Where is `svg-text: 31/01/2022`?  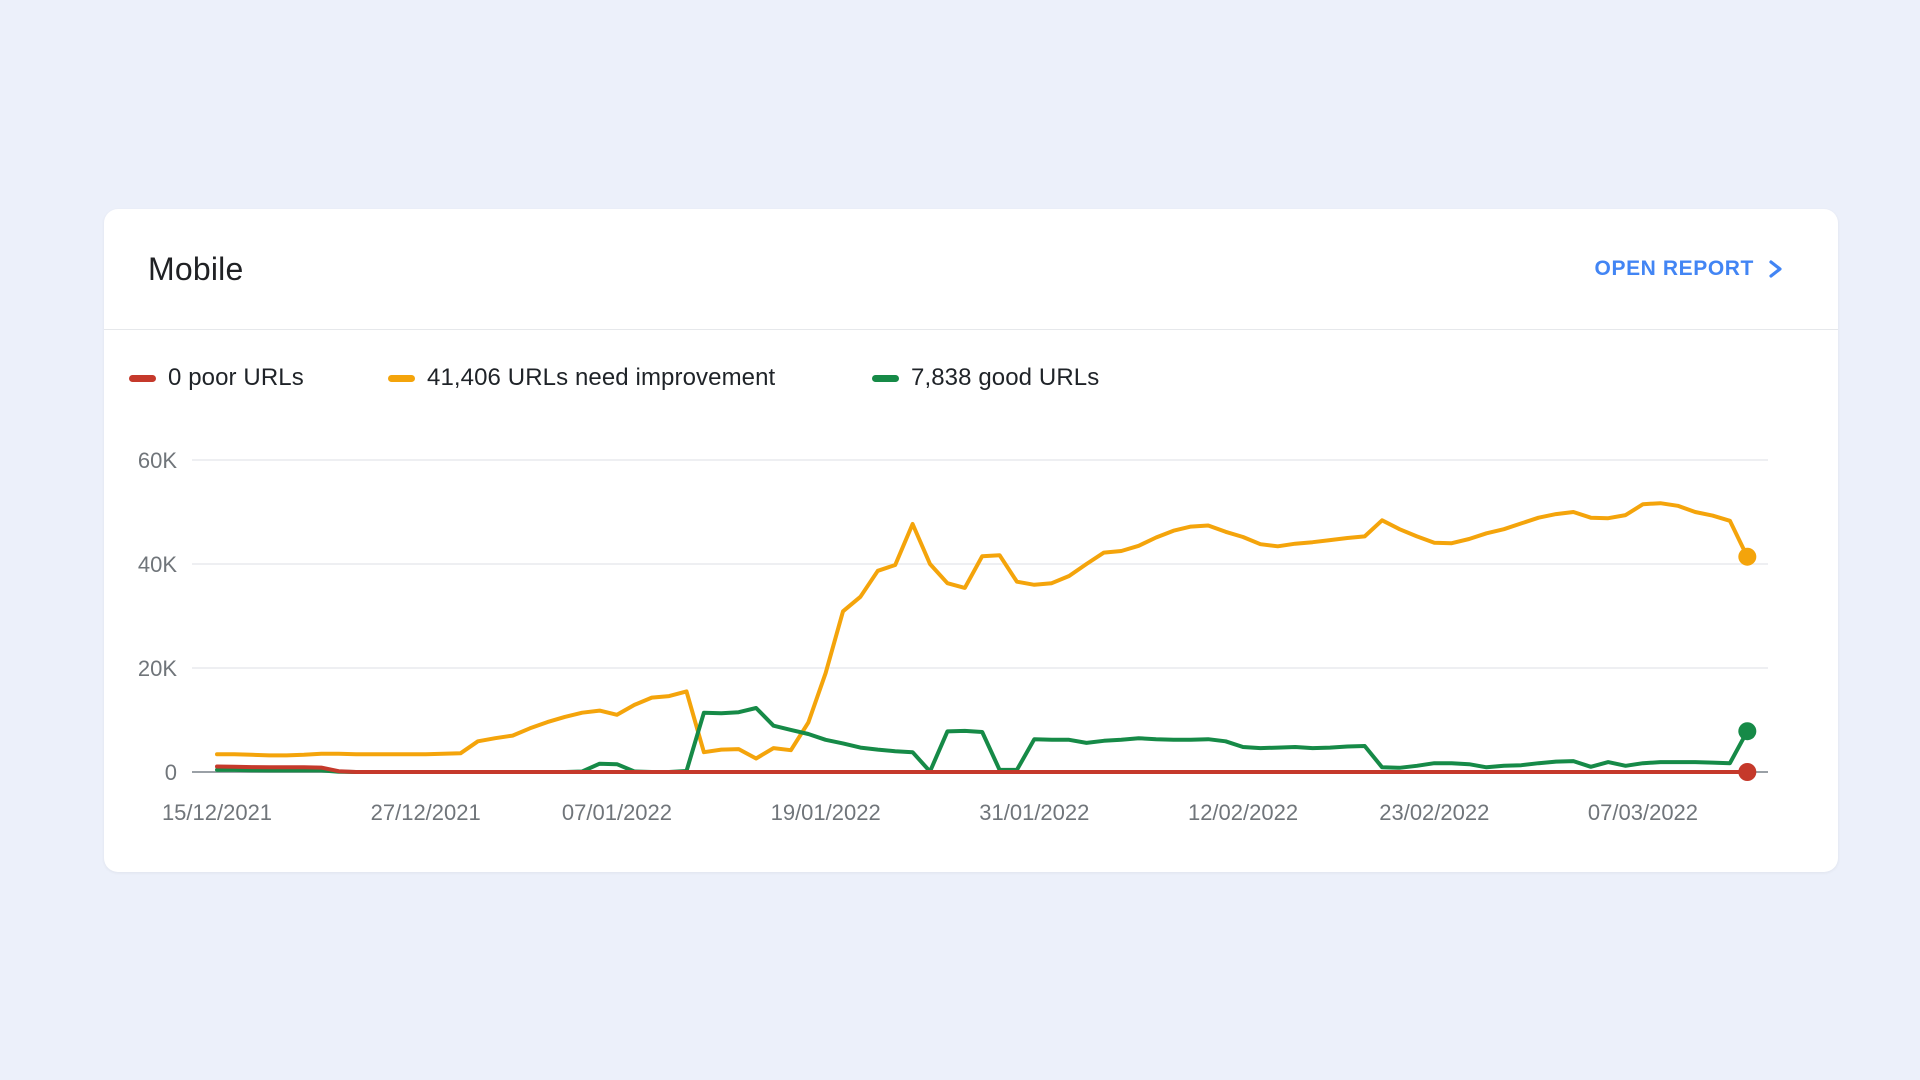
svg-text: 31/01/2022 is located at coordinates (1034, 812).